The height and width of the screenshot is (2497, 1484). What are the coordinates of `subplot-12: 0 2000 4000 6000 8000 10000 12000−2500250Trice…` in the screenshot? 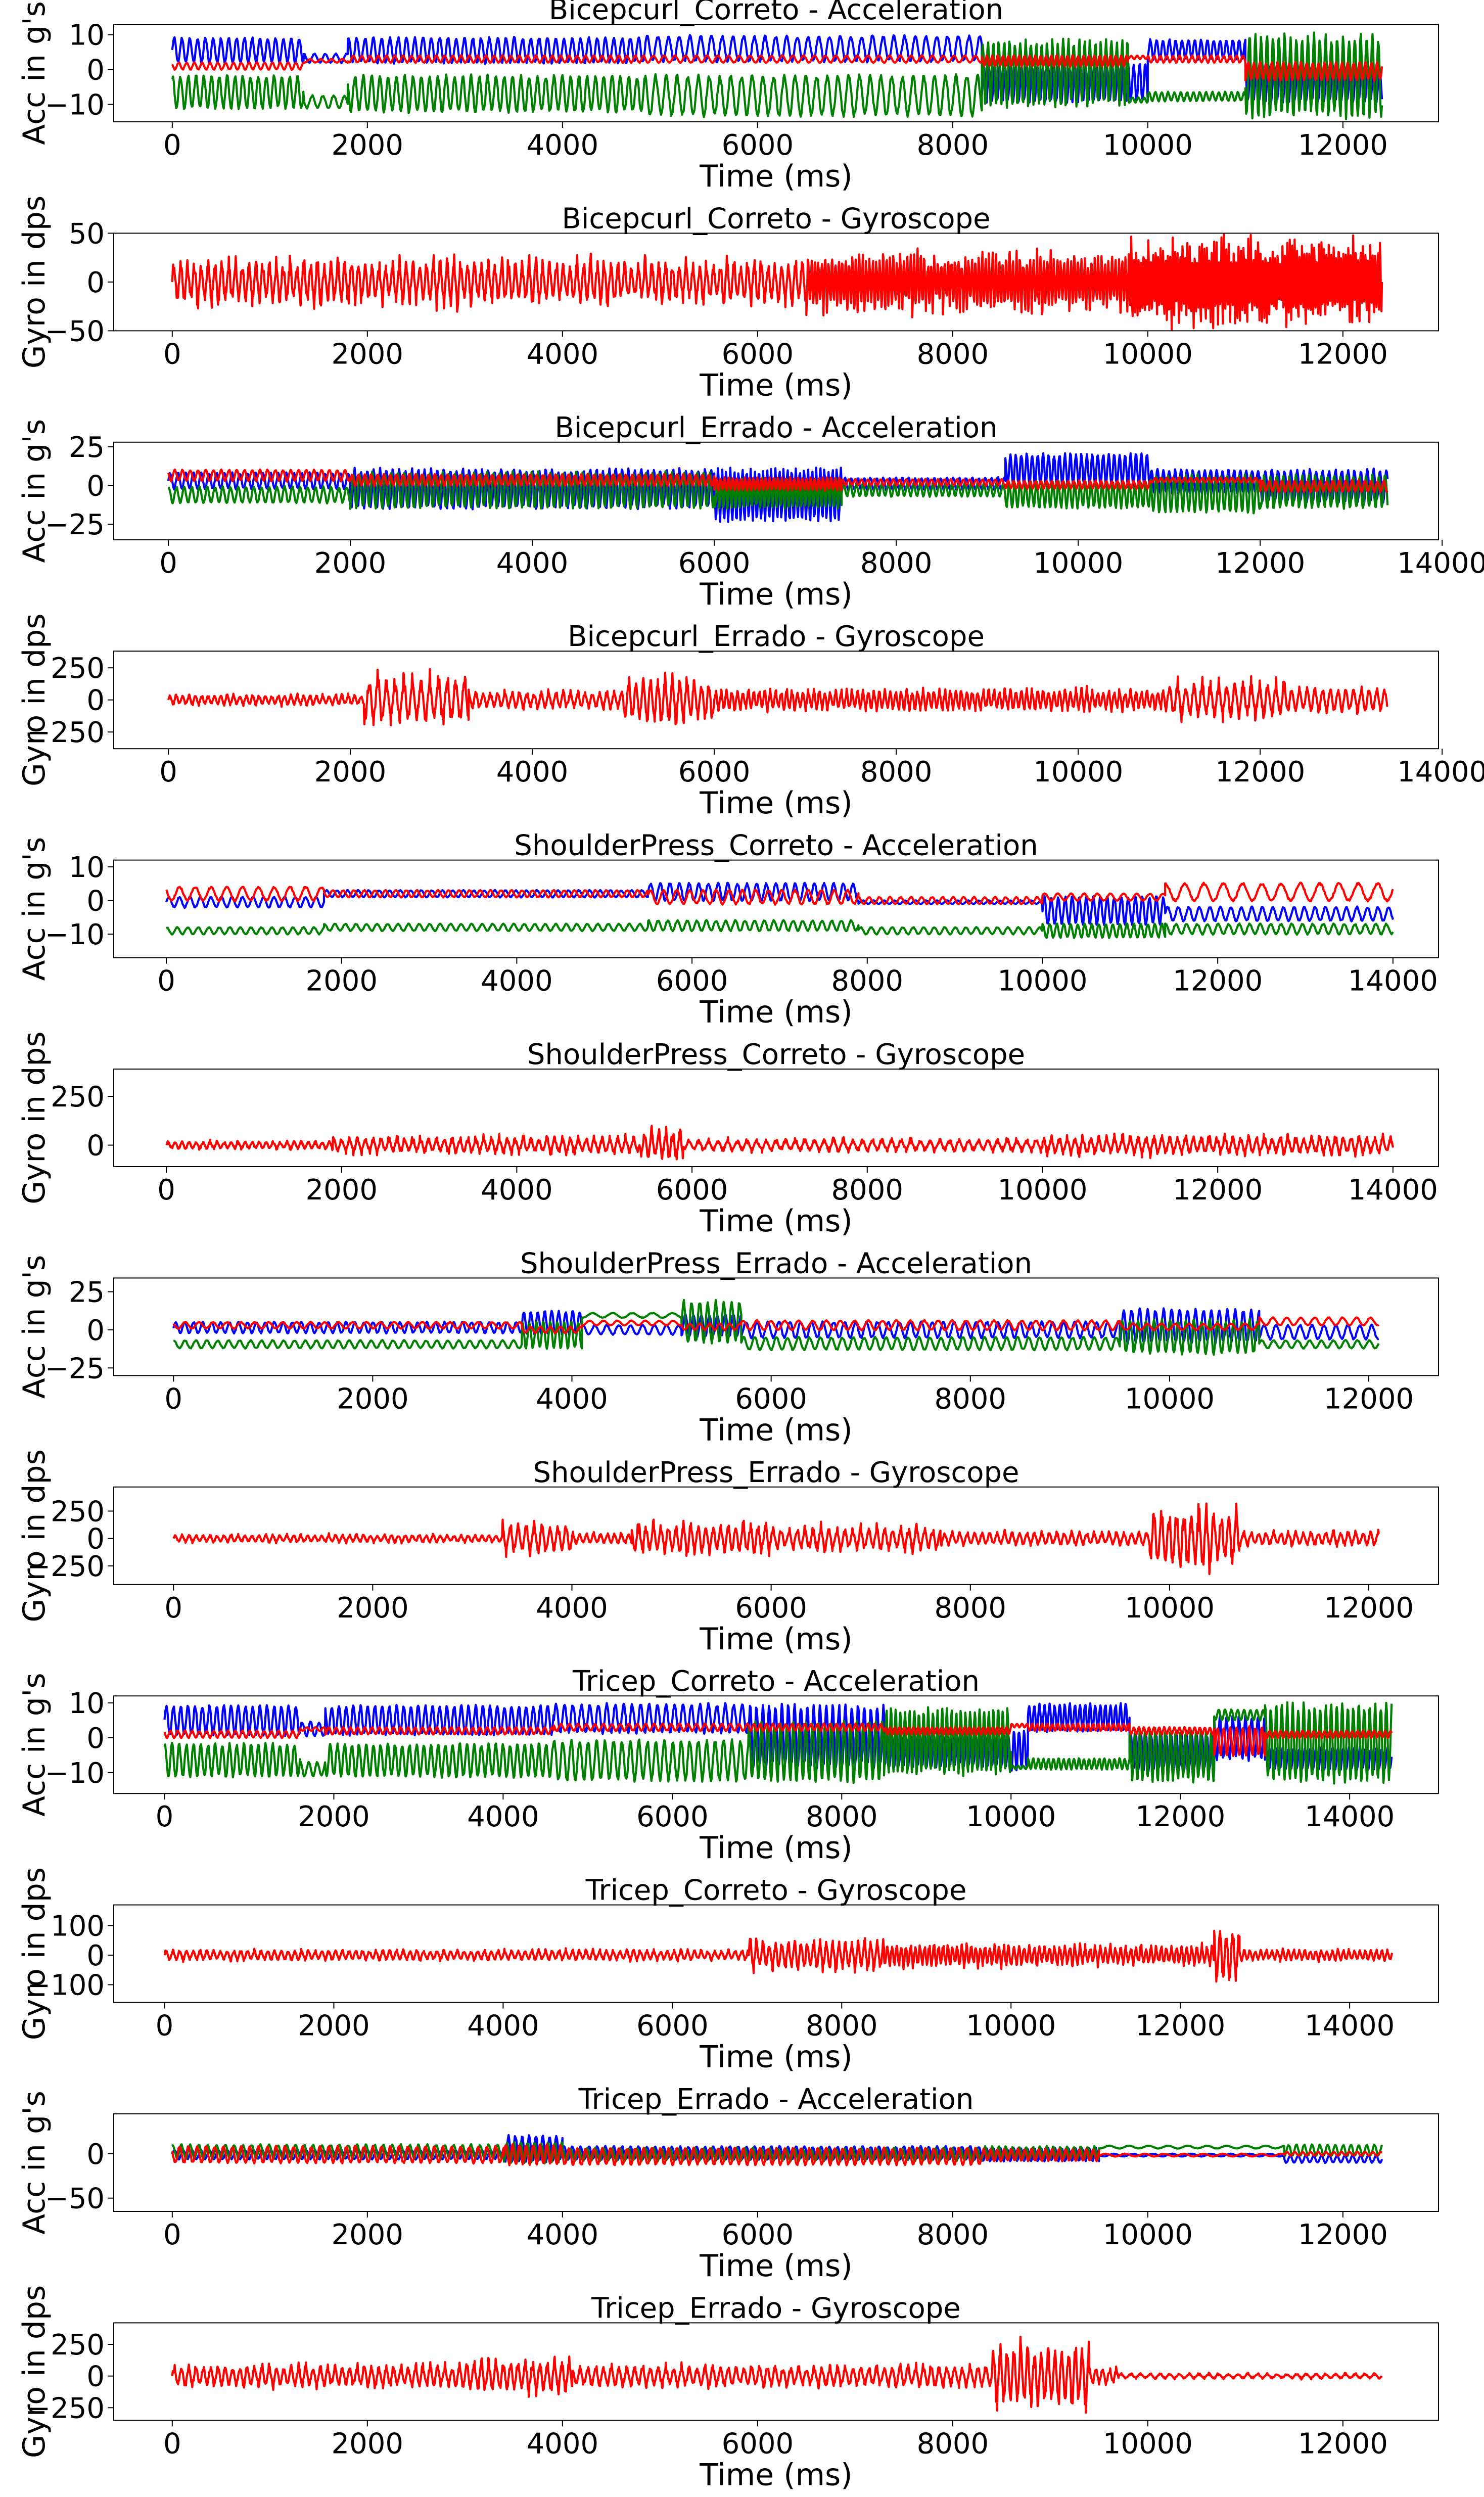 It's located at (728, 2388).